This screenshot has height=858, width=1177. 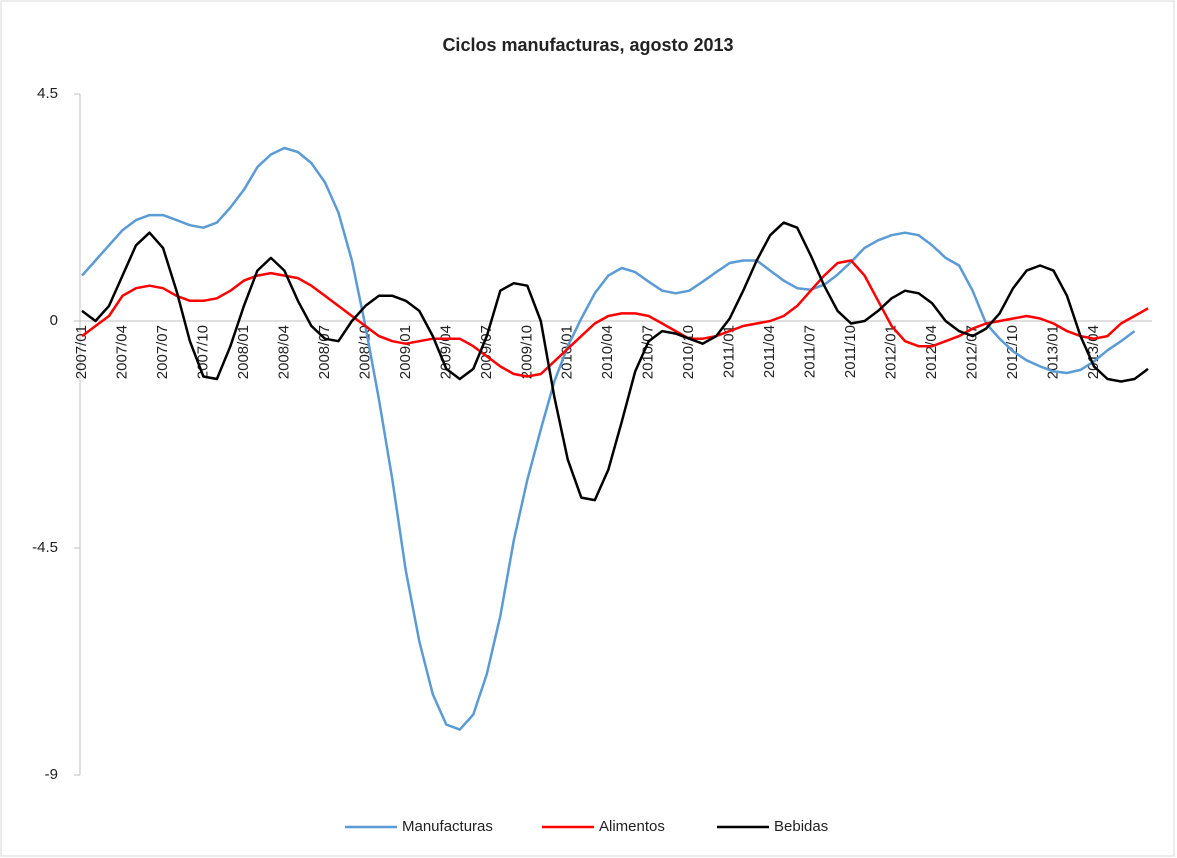 I want to click on x-tick-label: 2010/07, so click(x=648, y=352).